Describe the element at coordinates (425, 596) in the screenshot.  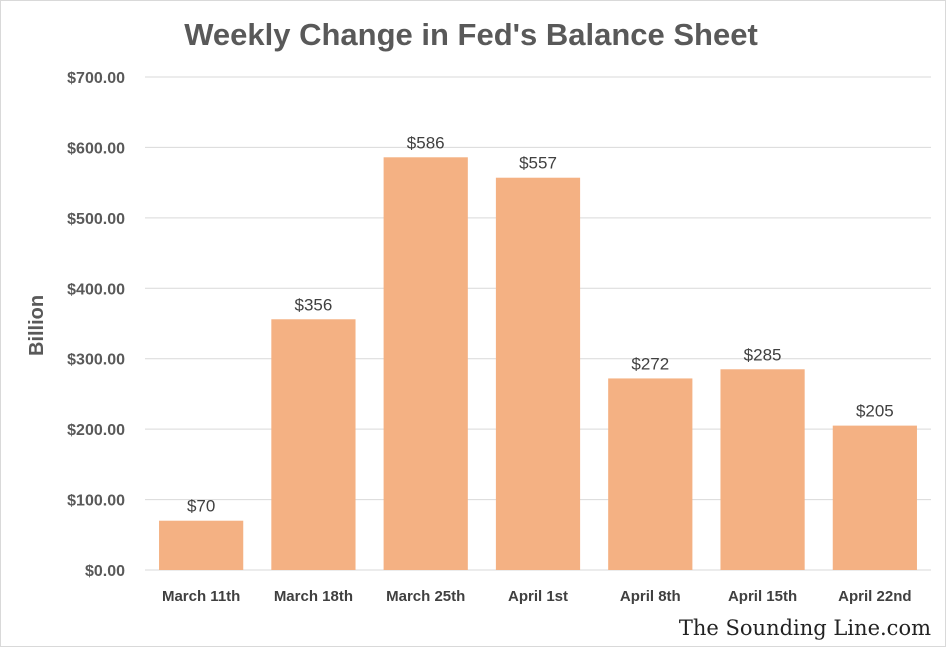
I see `x-tick-label: March 25th` at that location.